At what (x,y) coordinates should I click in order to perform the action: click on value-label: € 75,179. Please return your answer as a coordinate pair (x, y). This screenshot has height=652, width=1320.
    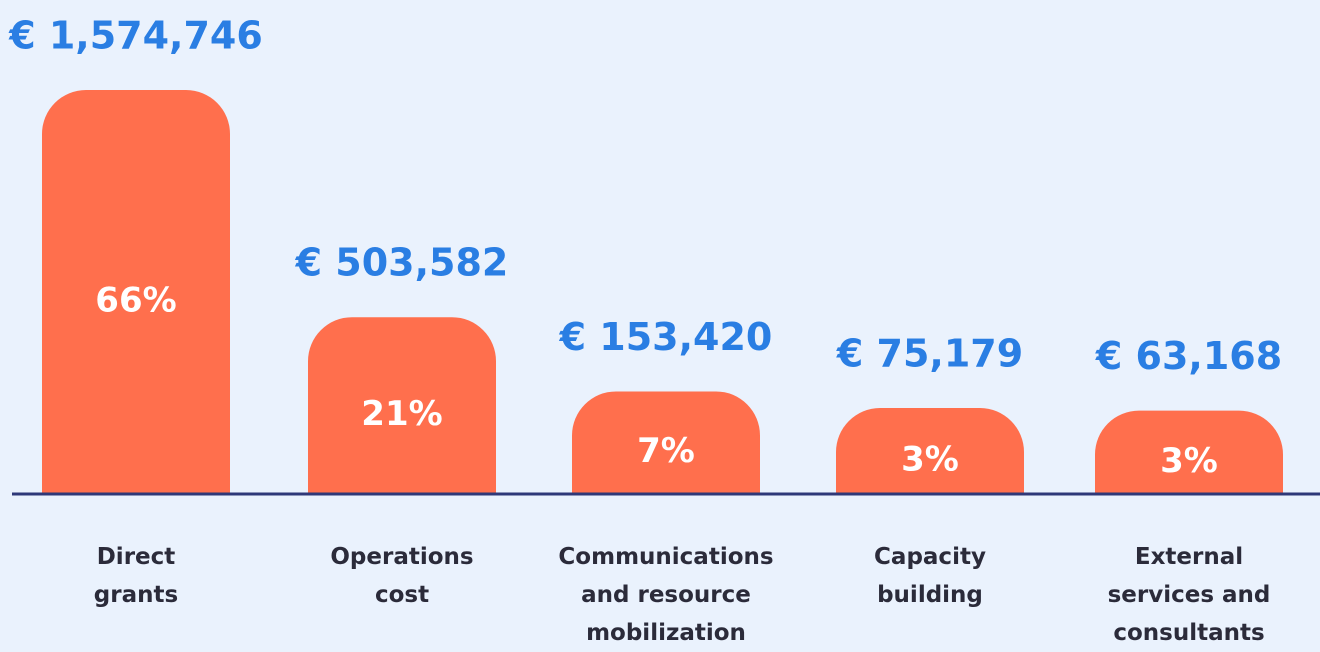
    Looking at the image, I should click on (929, 354).